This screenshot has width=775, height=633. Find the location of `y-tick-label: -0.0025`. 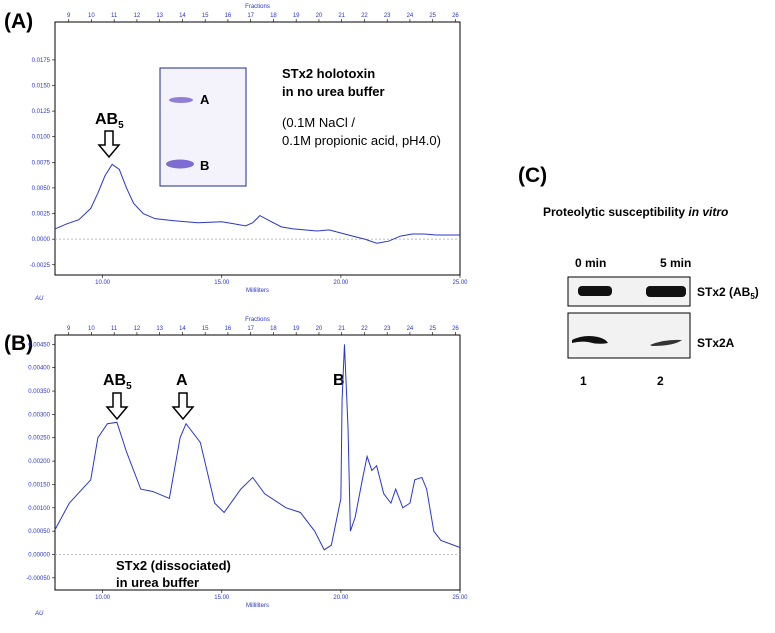

y-tick-label: -0.0025 is located at coordinates (40, 266).